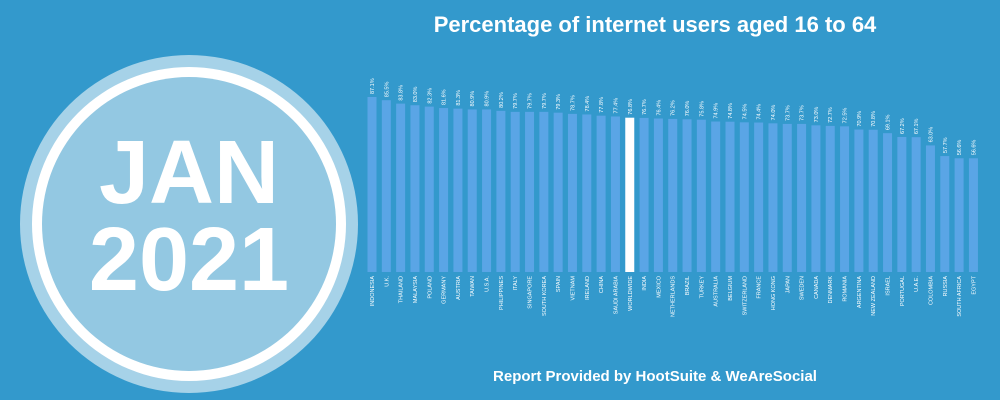 The width and height of the screenshot is (1000, 400). What do you see at coordinates (373, 86) in the screenshot?
I see `value-label: 87.1%` at bounding box center [373, 86].